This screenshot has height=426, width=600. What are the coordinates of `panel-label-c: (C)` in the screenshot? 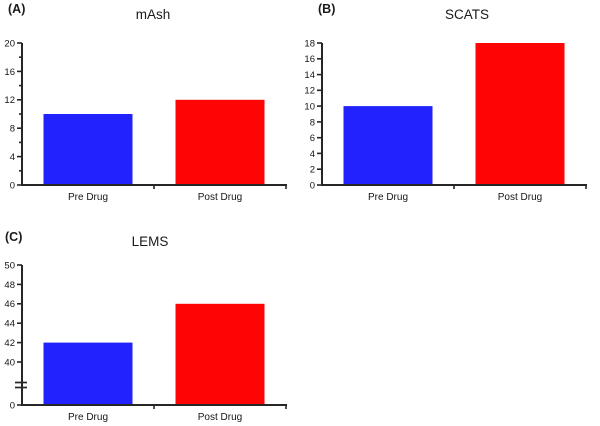 It's located at (14, 237).